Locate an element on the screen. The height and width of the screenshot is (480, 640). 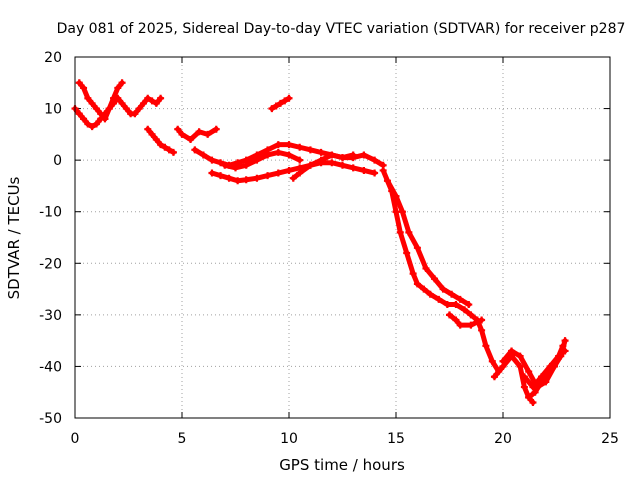
x-tick-label: 10 is located at coordinates (289, 439).